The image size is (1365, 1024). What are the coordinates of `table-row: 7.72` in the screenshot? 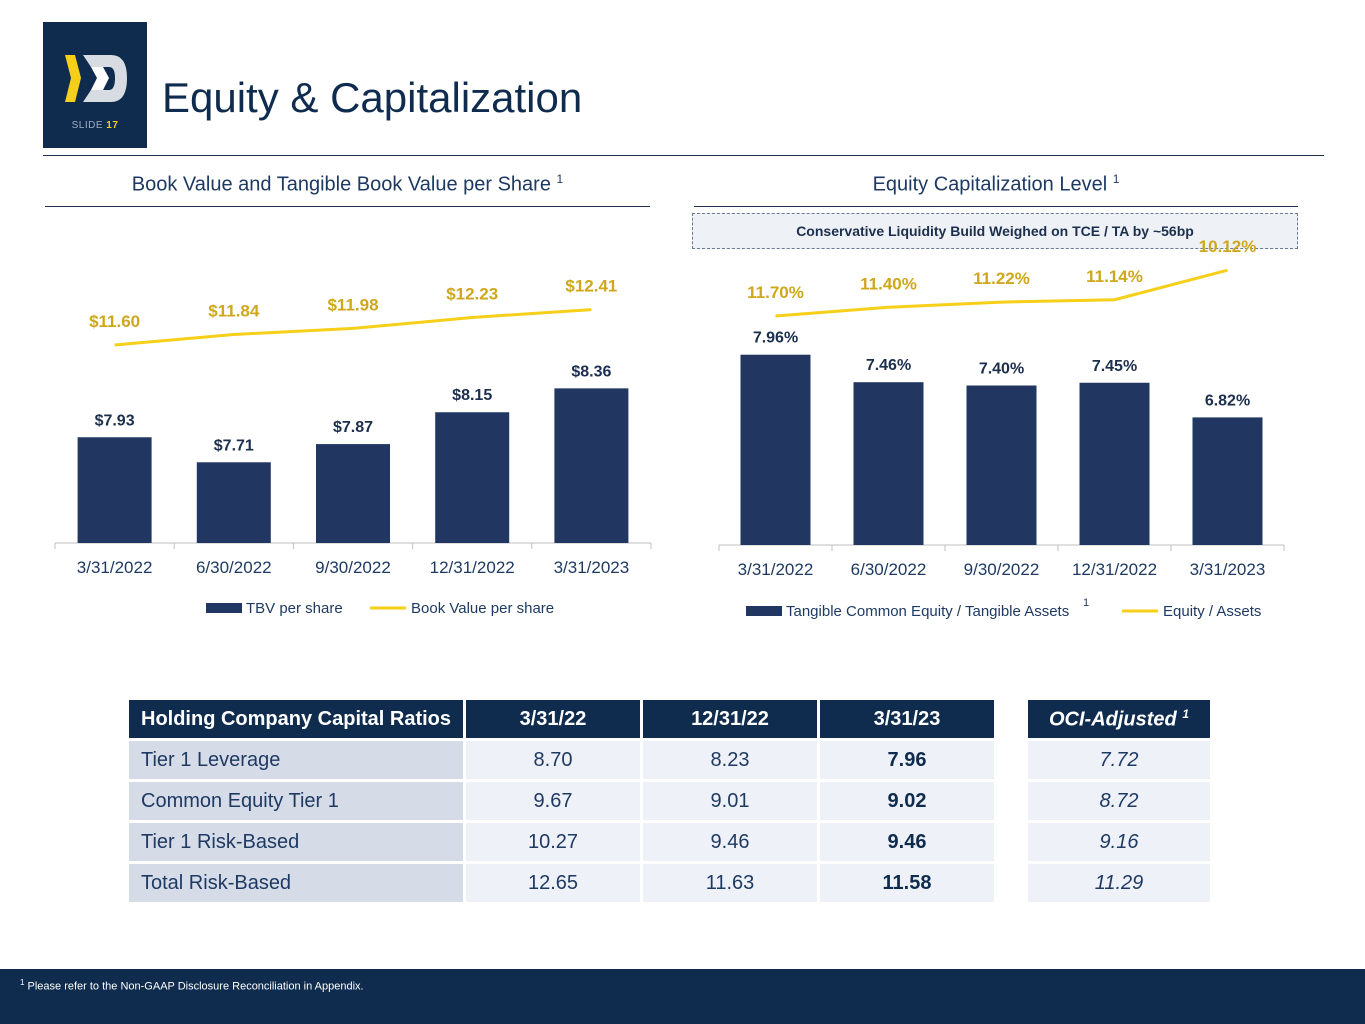 It's located at (1119, 760).